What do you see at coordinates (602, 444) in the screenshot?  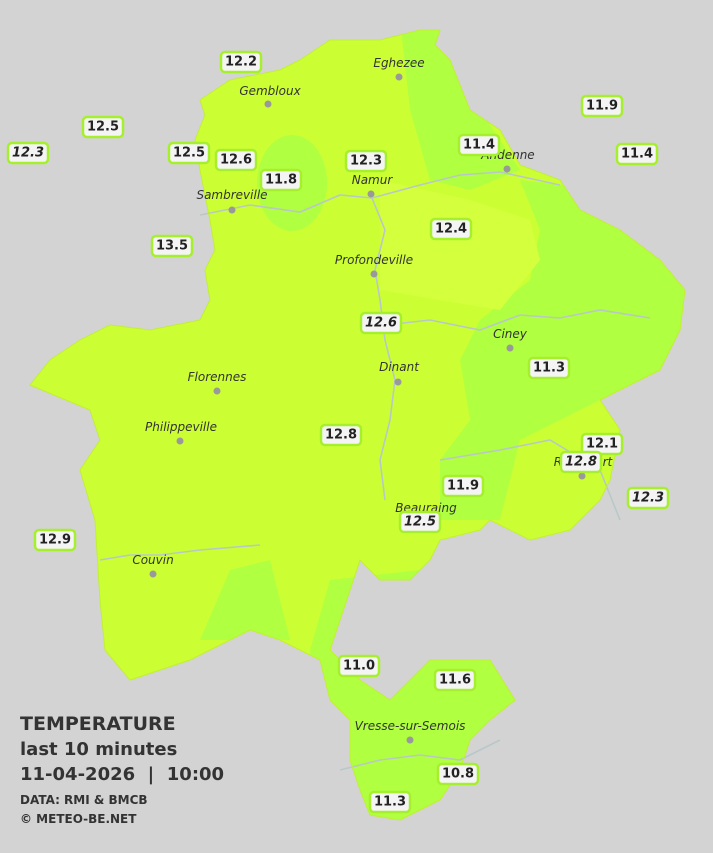 I see `station: 12.1` at bounding box center [602, 444].